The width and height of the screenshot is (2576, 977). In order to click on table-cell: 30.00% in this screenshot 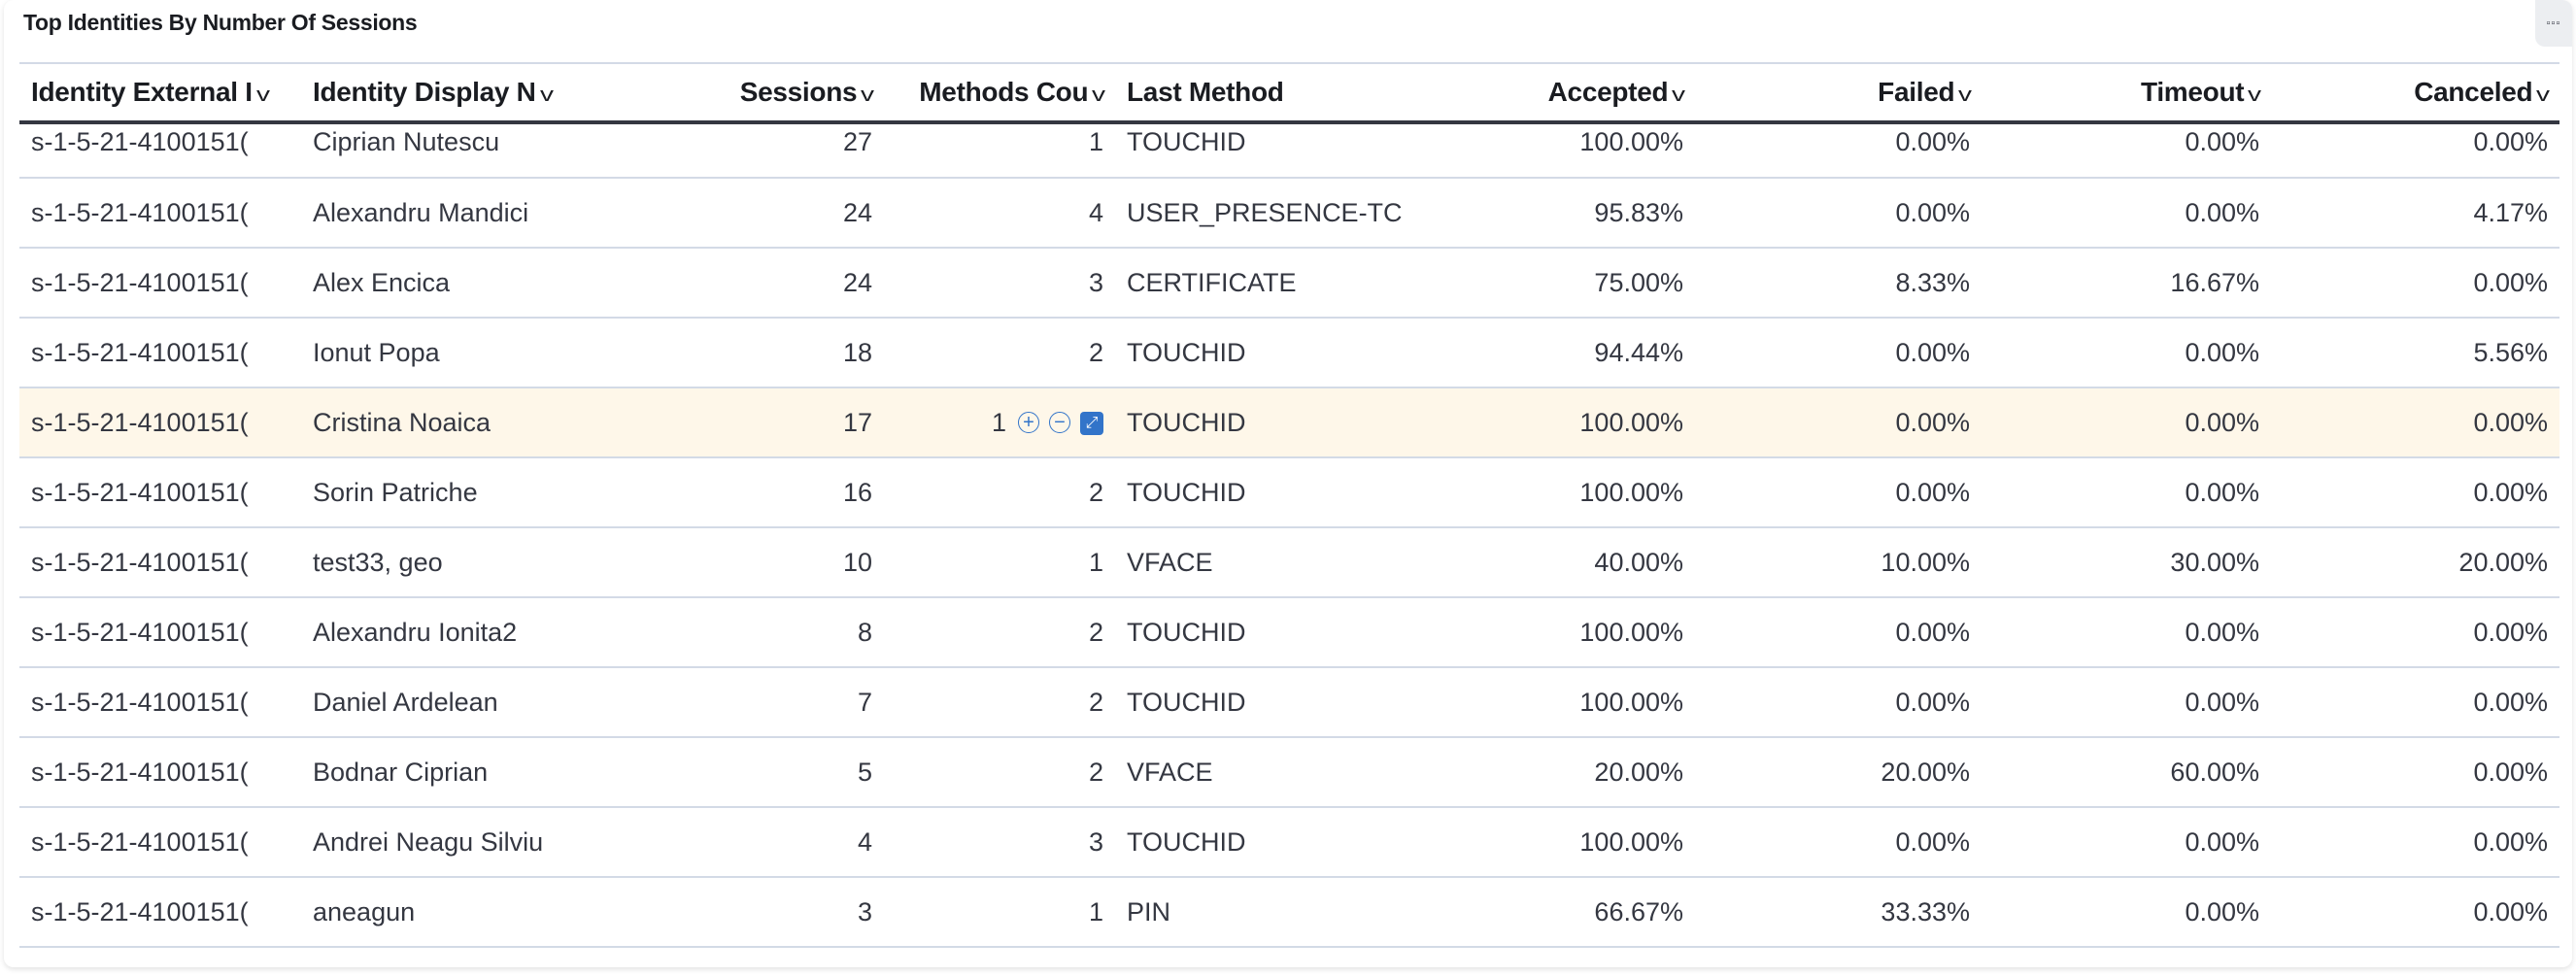, I will do `click(2126, 562)`.